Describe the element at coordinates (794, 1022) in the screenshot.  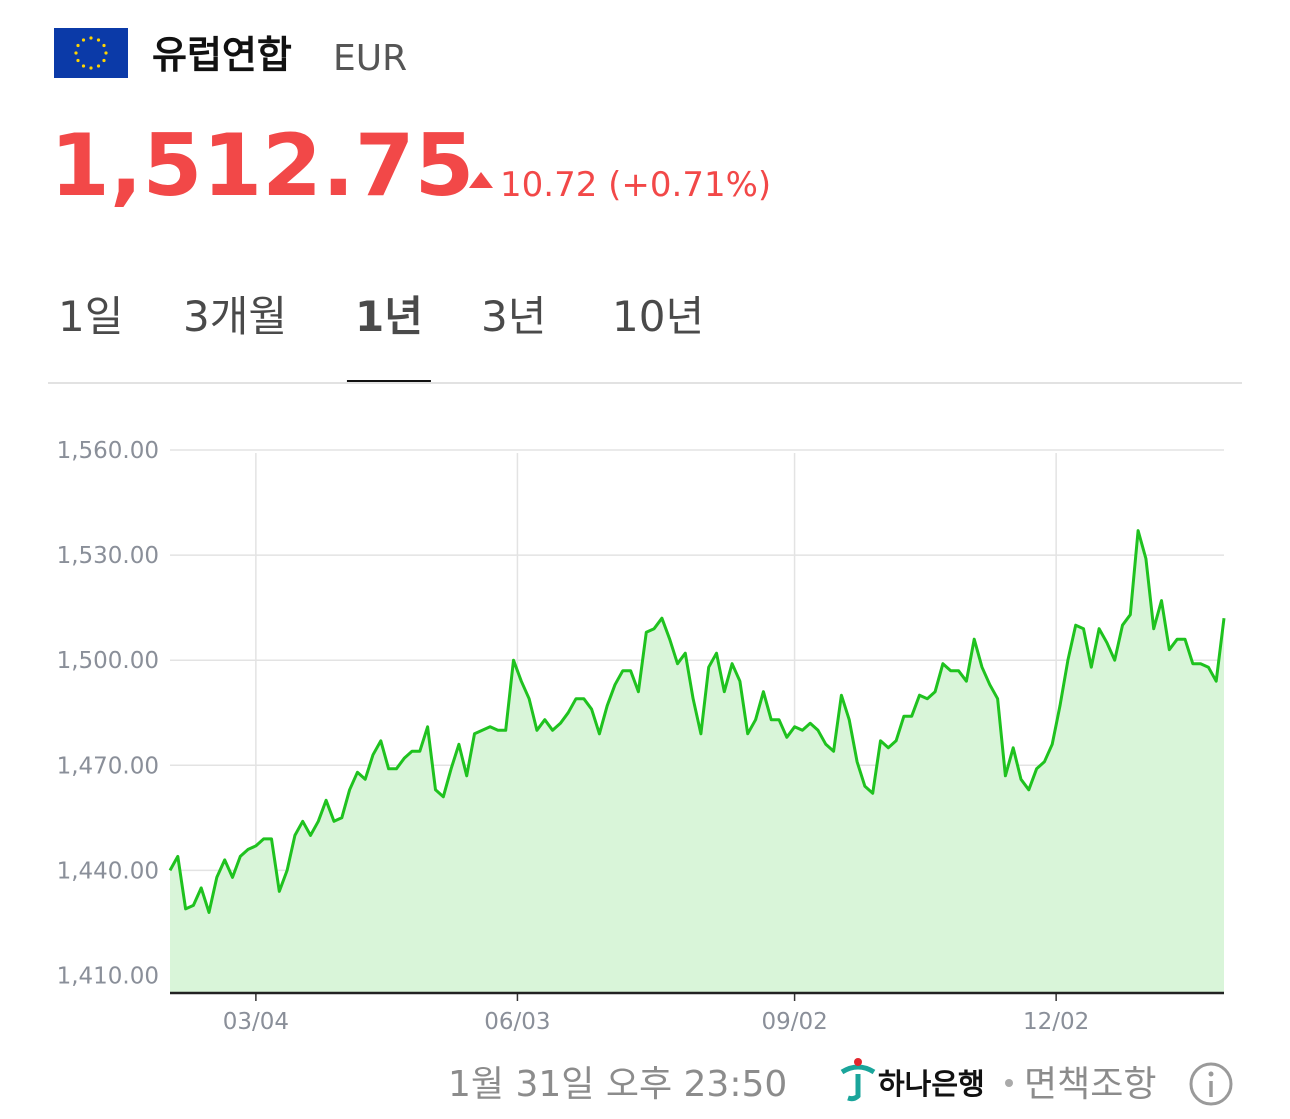
I see `x-tick-label: 09/02` at that location.